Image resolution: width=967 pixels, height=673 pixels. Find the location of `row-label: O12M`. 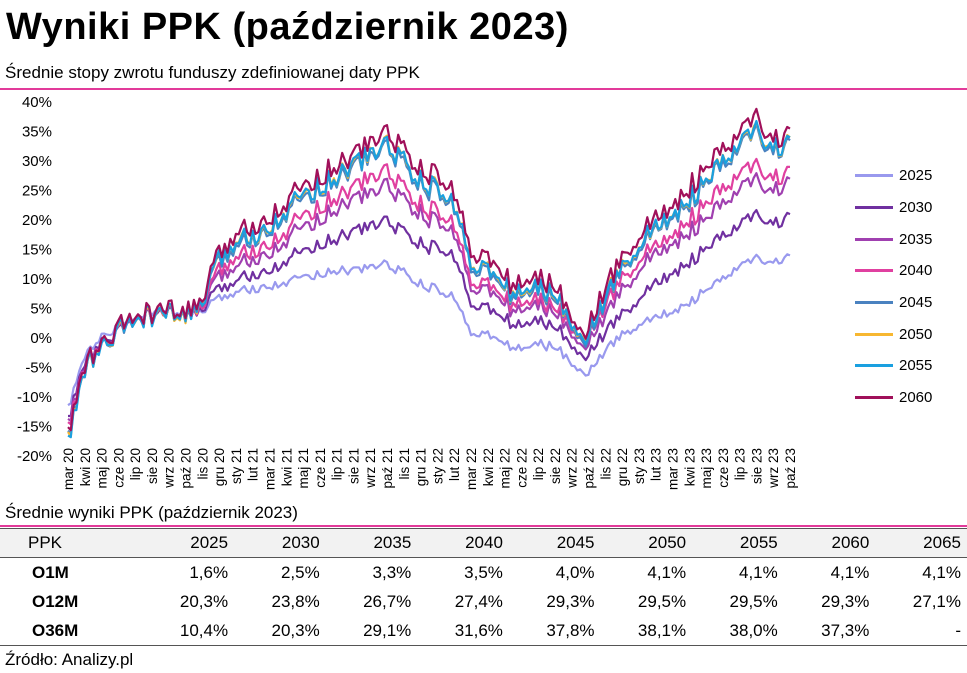

row-label: O12M is located at coordinates (55, 601).